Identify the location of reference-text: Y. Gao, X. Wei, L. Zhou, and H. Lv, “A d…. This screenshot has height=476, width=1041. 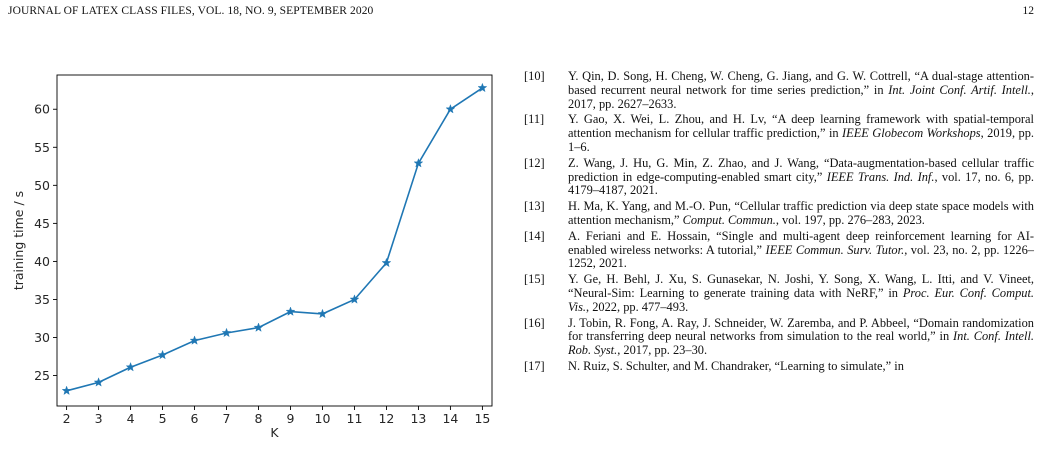
(801, 126).